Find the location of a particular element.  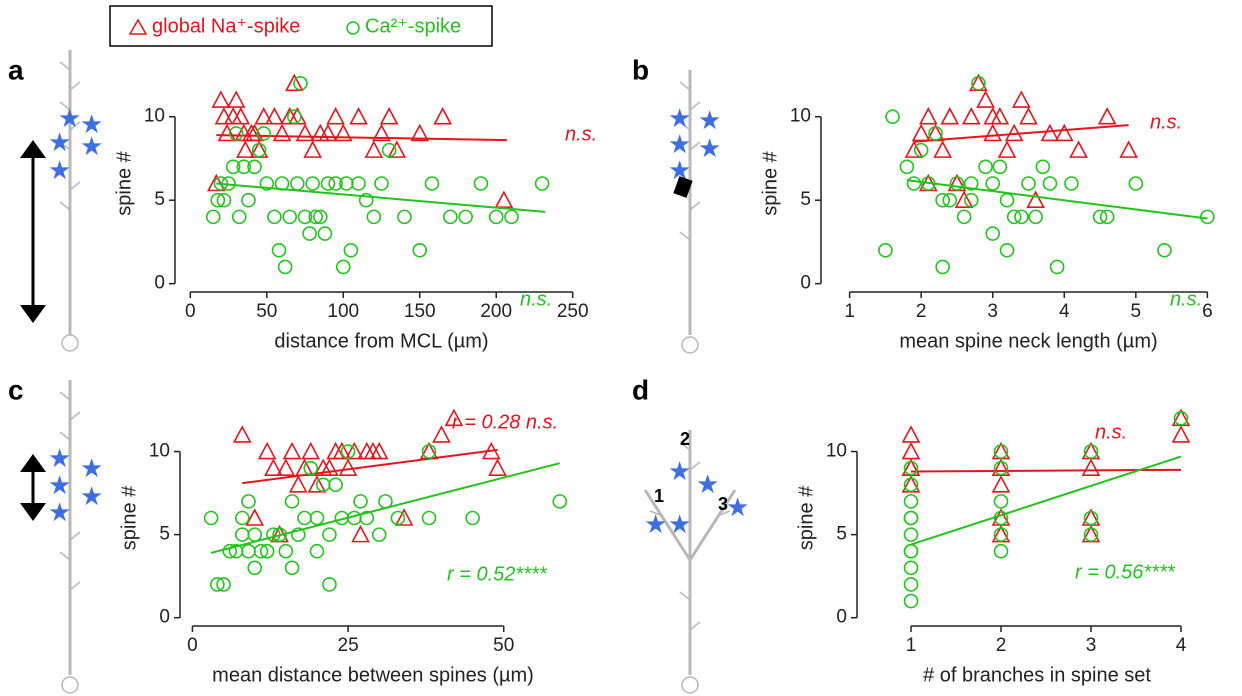

x-tick-label: 4 is located at coordinates (1181, 645).